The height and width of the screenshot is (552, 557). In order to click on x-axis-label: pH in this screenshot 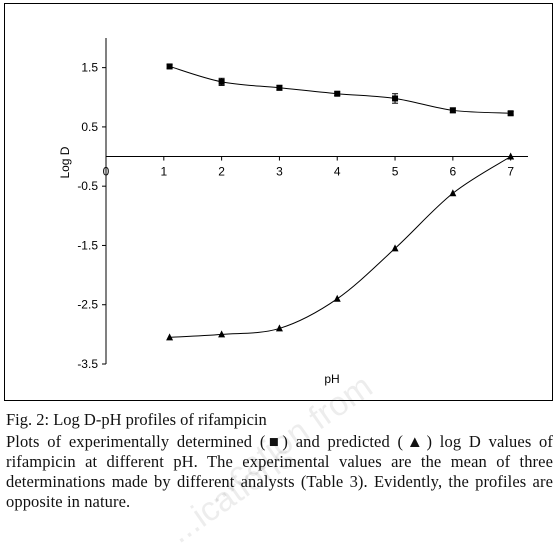, I will do `click(331, 379)`.